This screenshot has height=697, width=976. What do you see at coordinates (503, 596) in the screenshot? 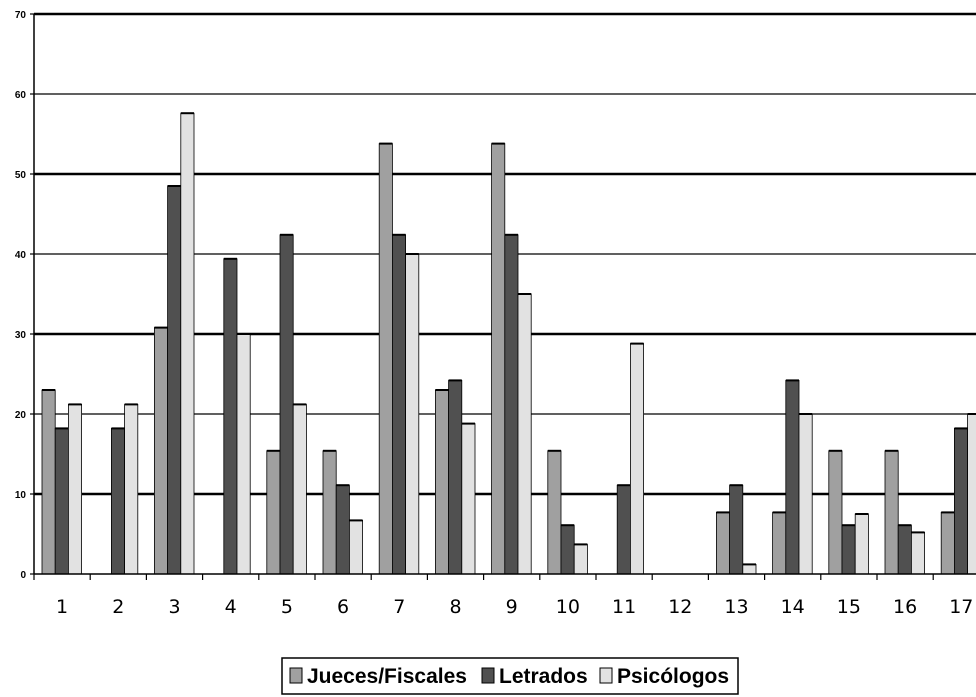
I see `x-tick-labels: 1 2 3 4 5 6 7 8 9 10 11 12 13 14 15 16 17` at bounding box center [503, 596].